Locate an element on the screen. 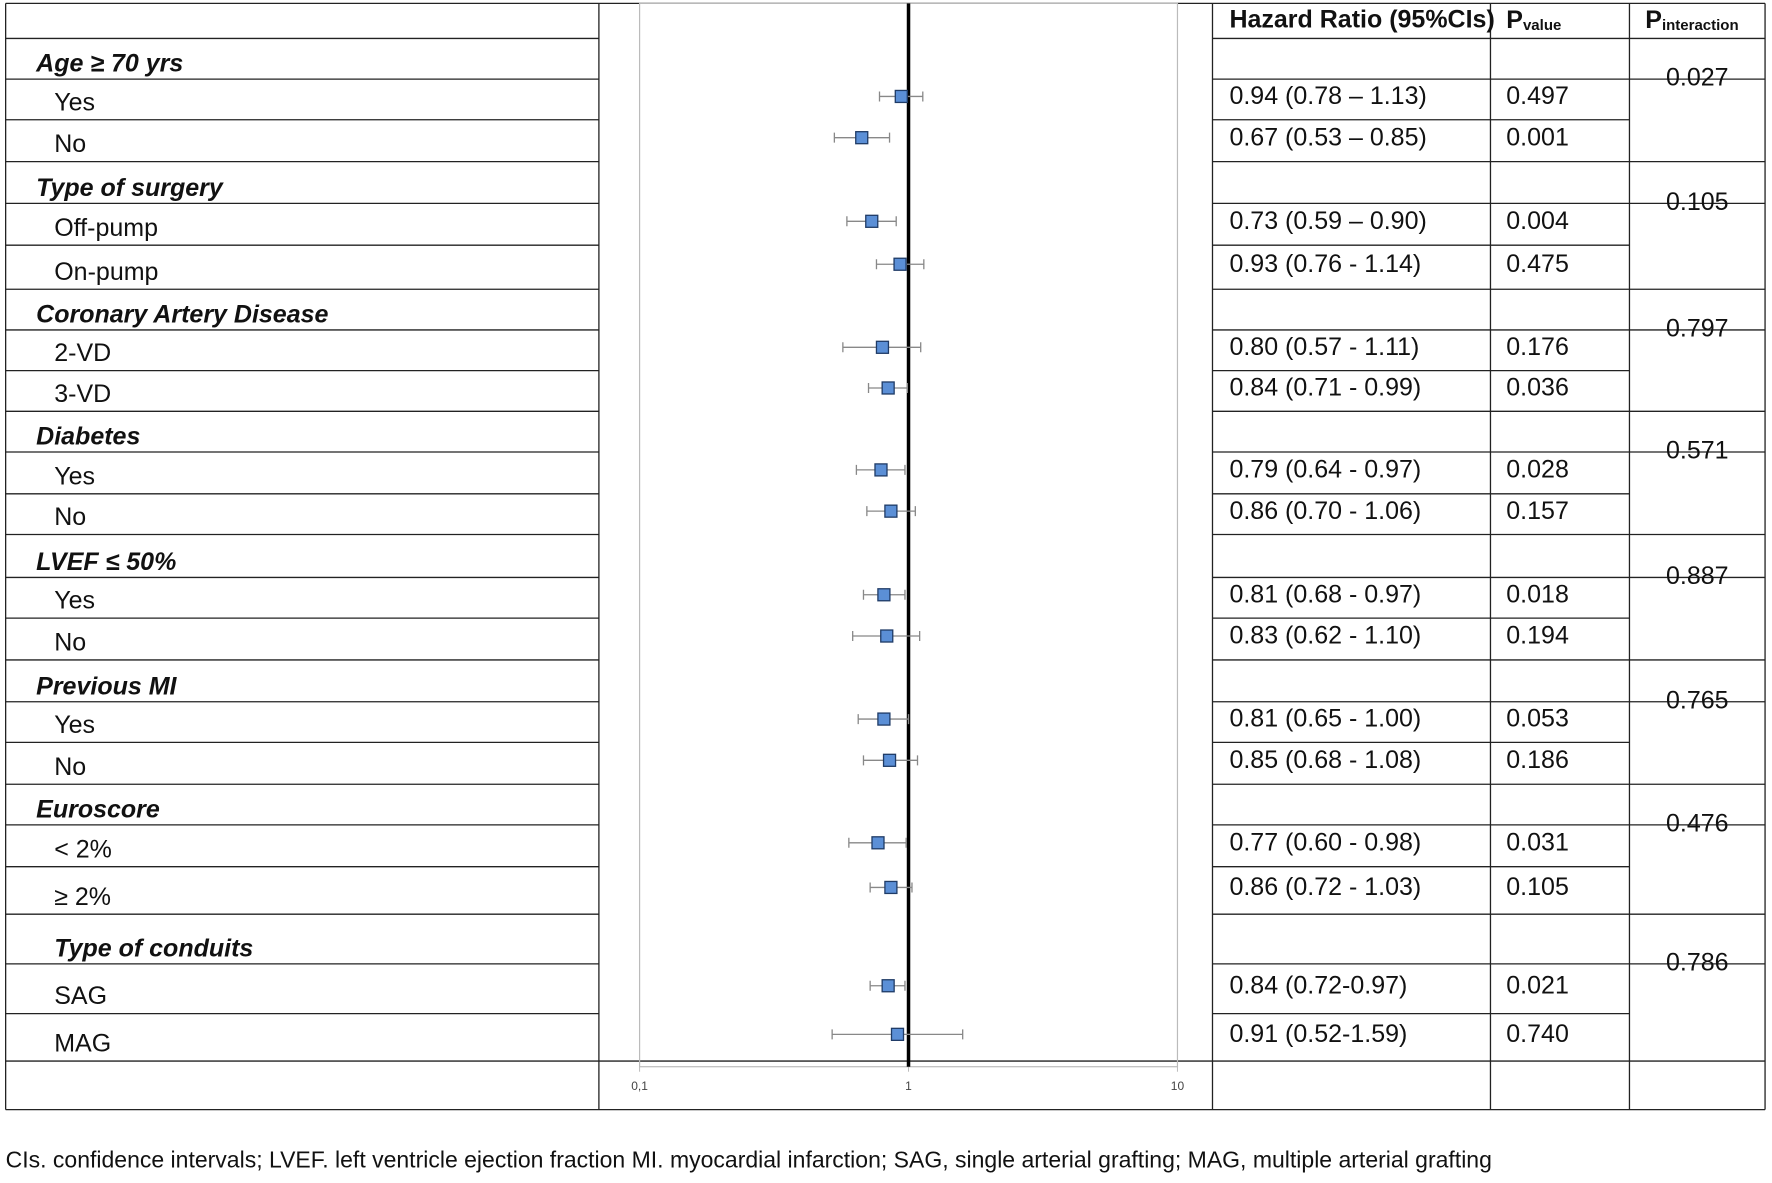 Image resolution: width=1772 pixels, height=1183 pixels. p-value: 0.186 is located at coordinates (1537, 760).